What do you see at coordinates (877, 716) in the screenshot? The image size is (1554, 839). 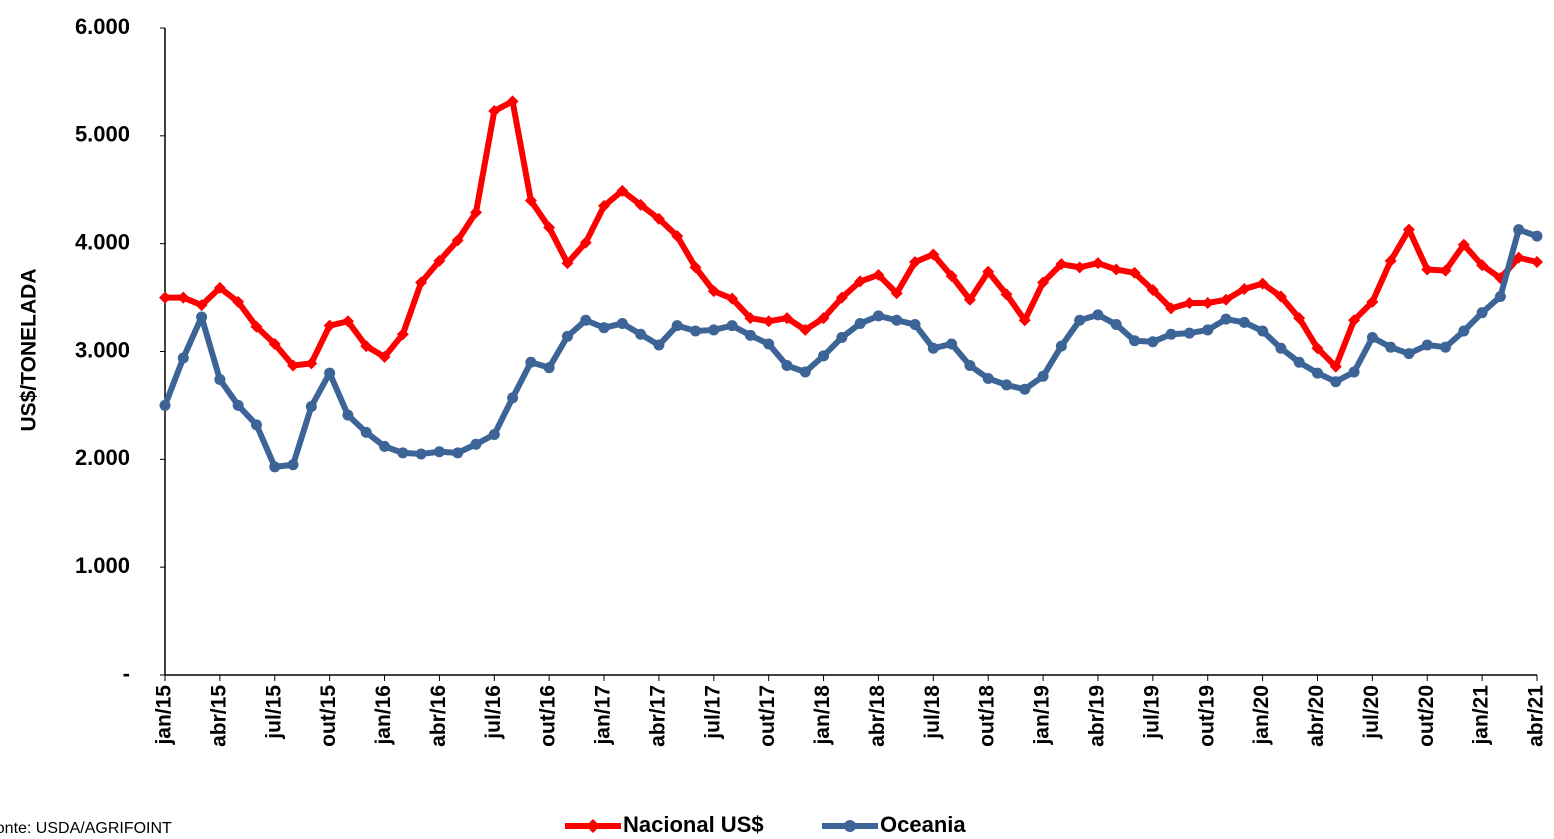 I see `x-tick-label: abr/18` at bounding box center [877, 716].